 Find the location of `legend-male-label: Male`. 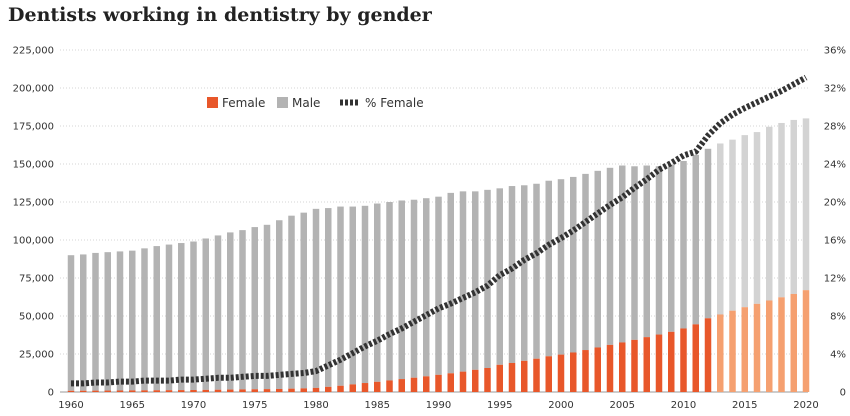

legend-male-label: Male is located at coordinates (306, 103).